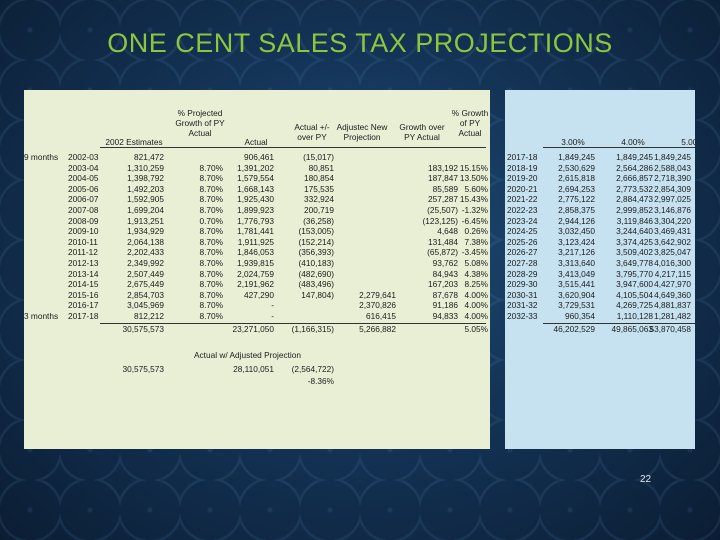 The width and height of the screenshot is (720, 540). Describe the element at coordinates (522, 167) in the screenshot. I see `projection-year: 2018-19` at that location.